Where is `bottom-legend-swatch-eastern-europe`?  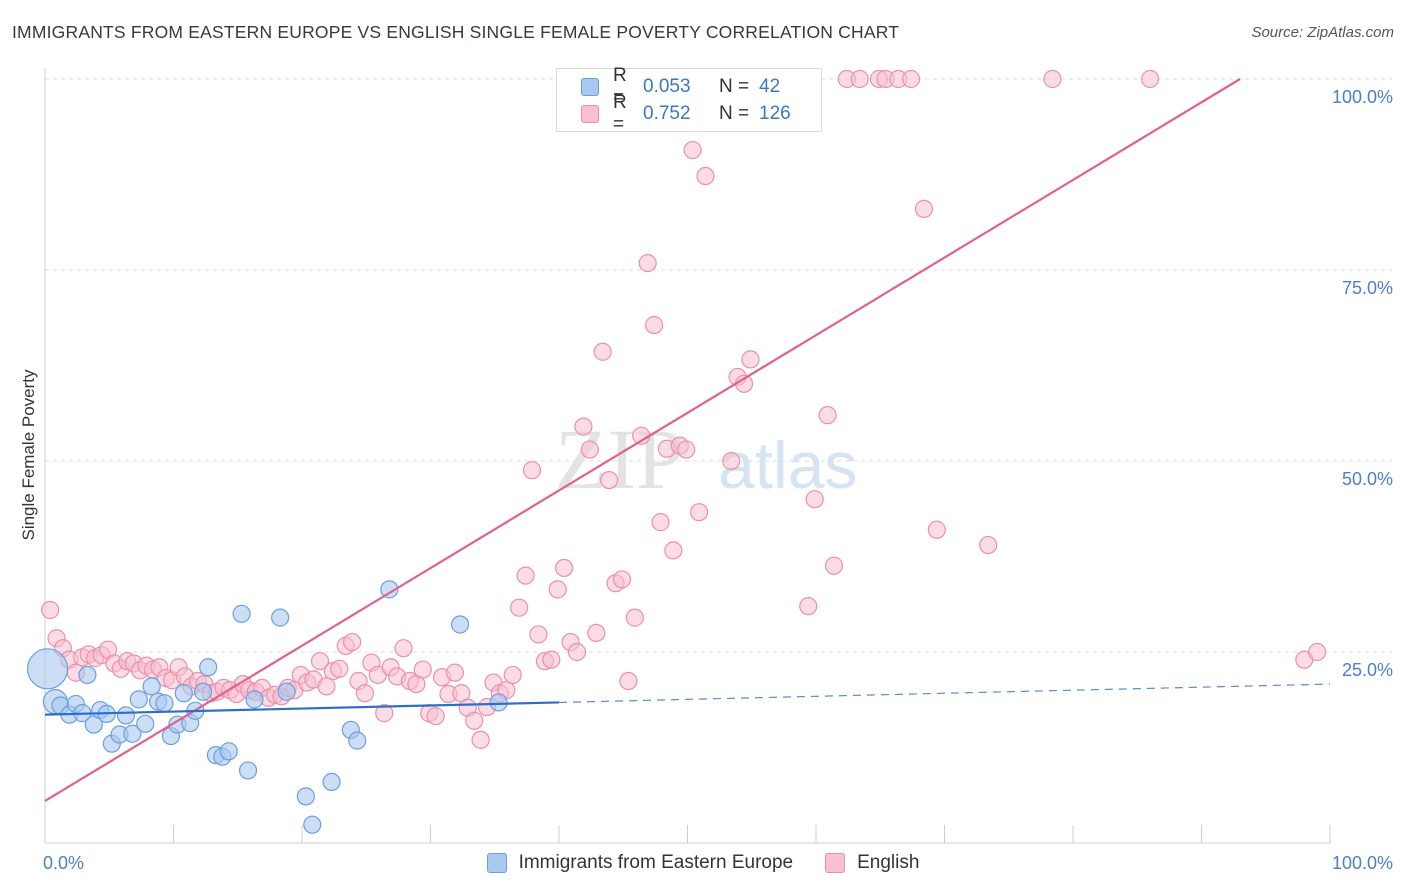
bottom-legend-swatch-eastern-europe is located at coordinates (496, 863).